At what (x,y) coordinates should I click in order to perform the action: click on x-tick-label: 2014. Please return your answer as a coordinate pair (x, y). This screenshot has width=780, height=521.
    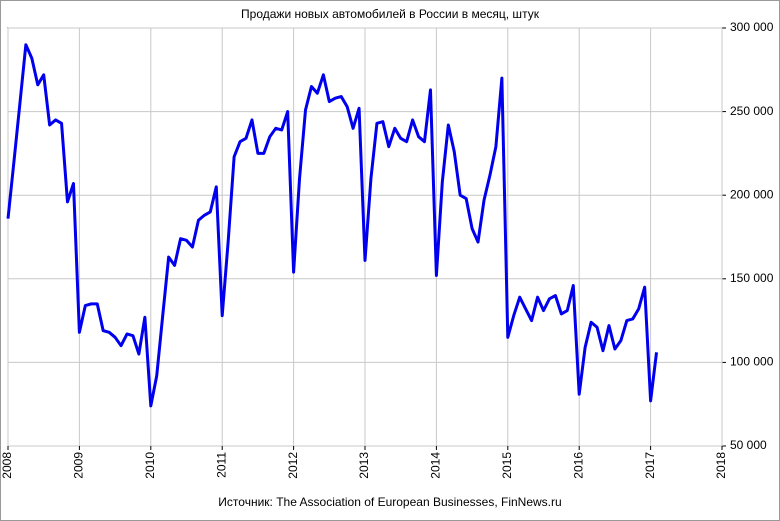
    Looking at the image, I should click on (436, 465).